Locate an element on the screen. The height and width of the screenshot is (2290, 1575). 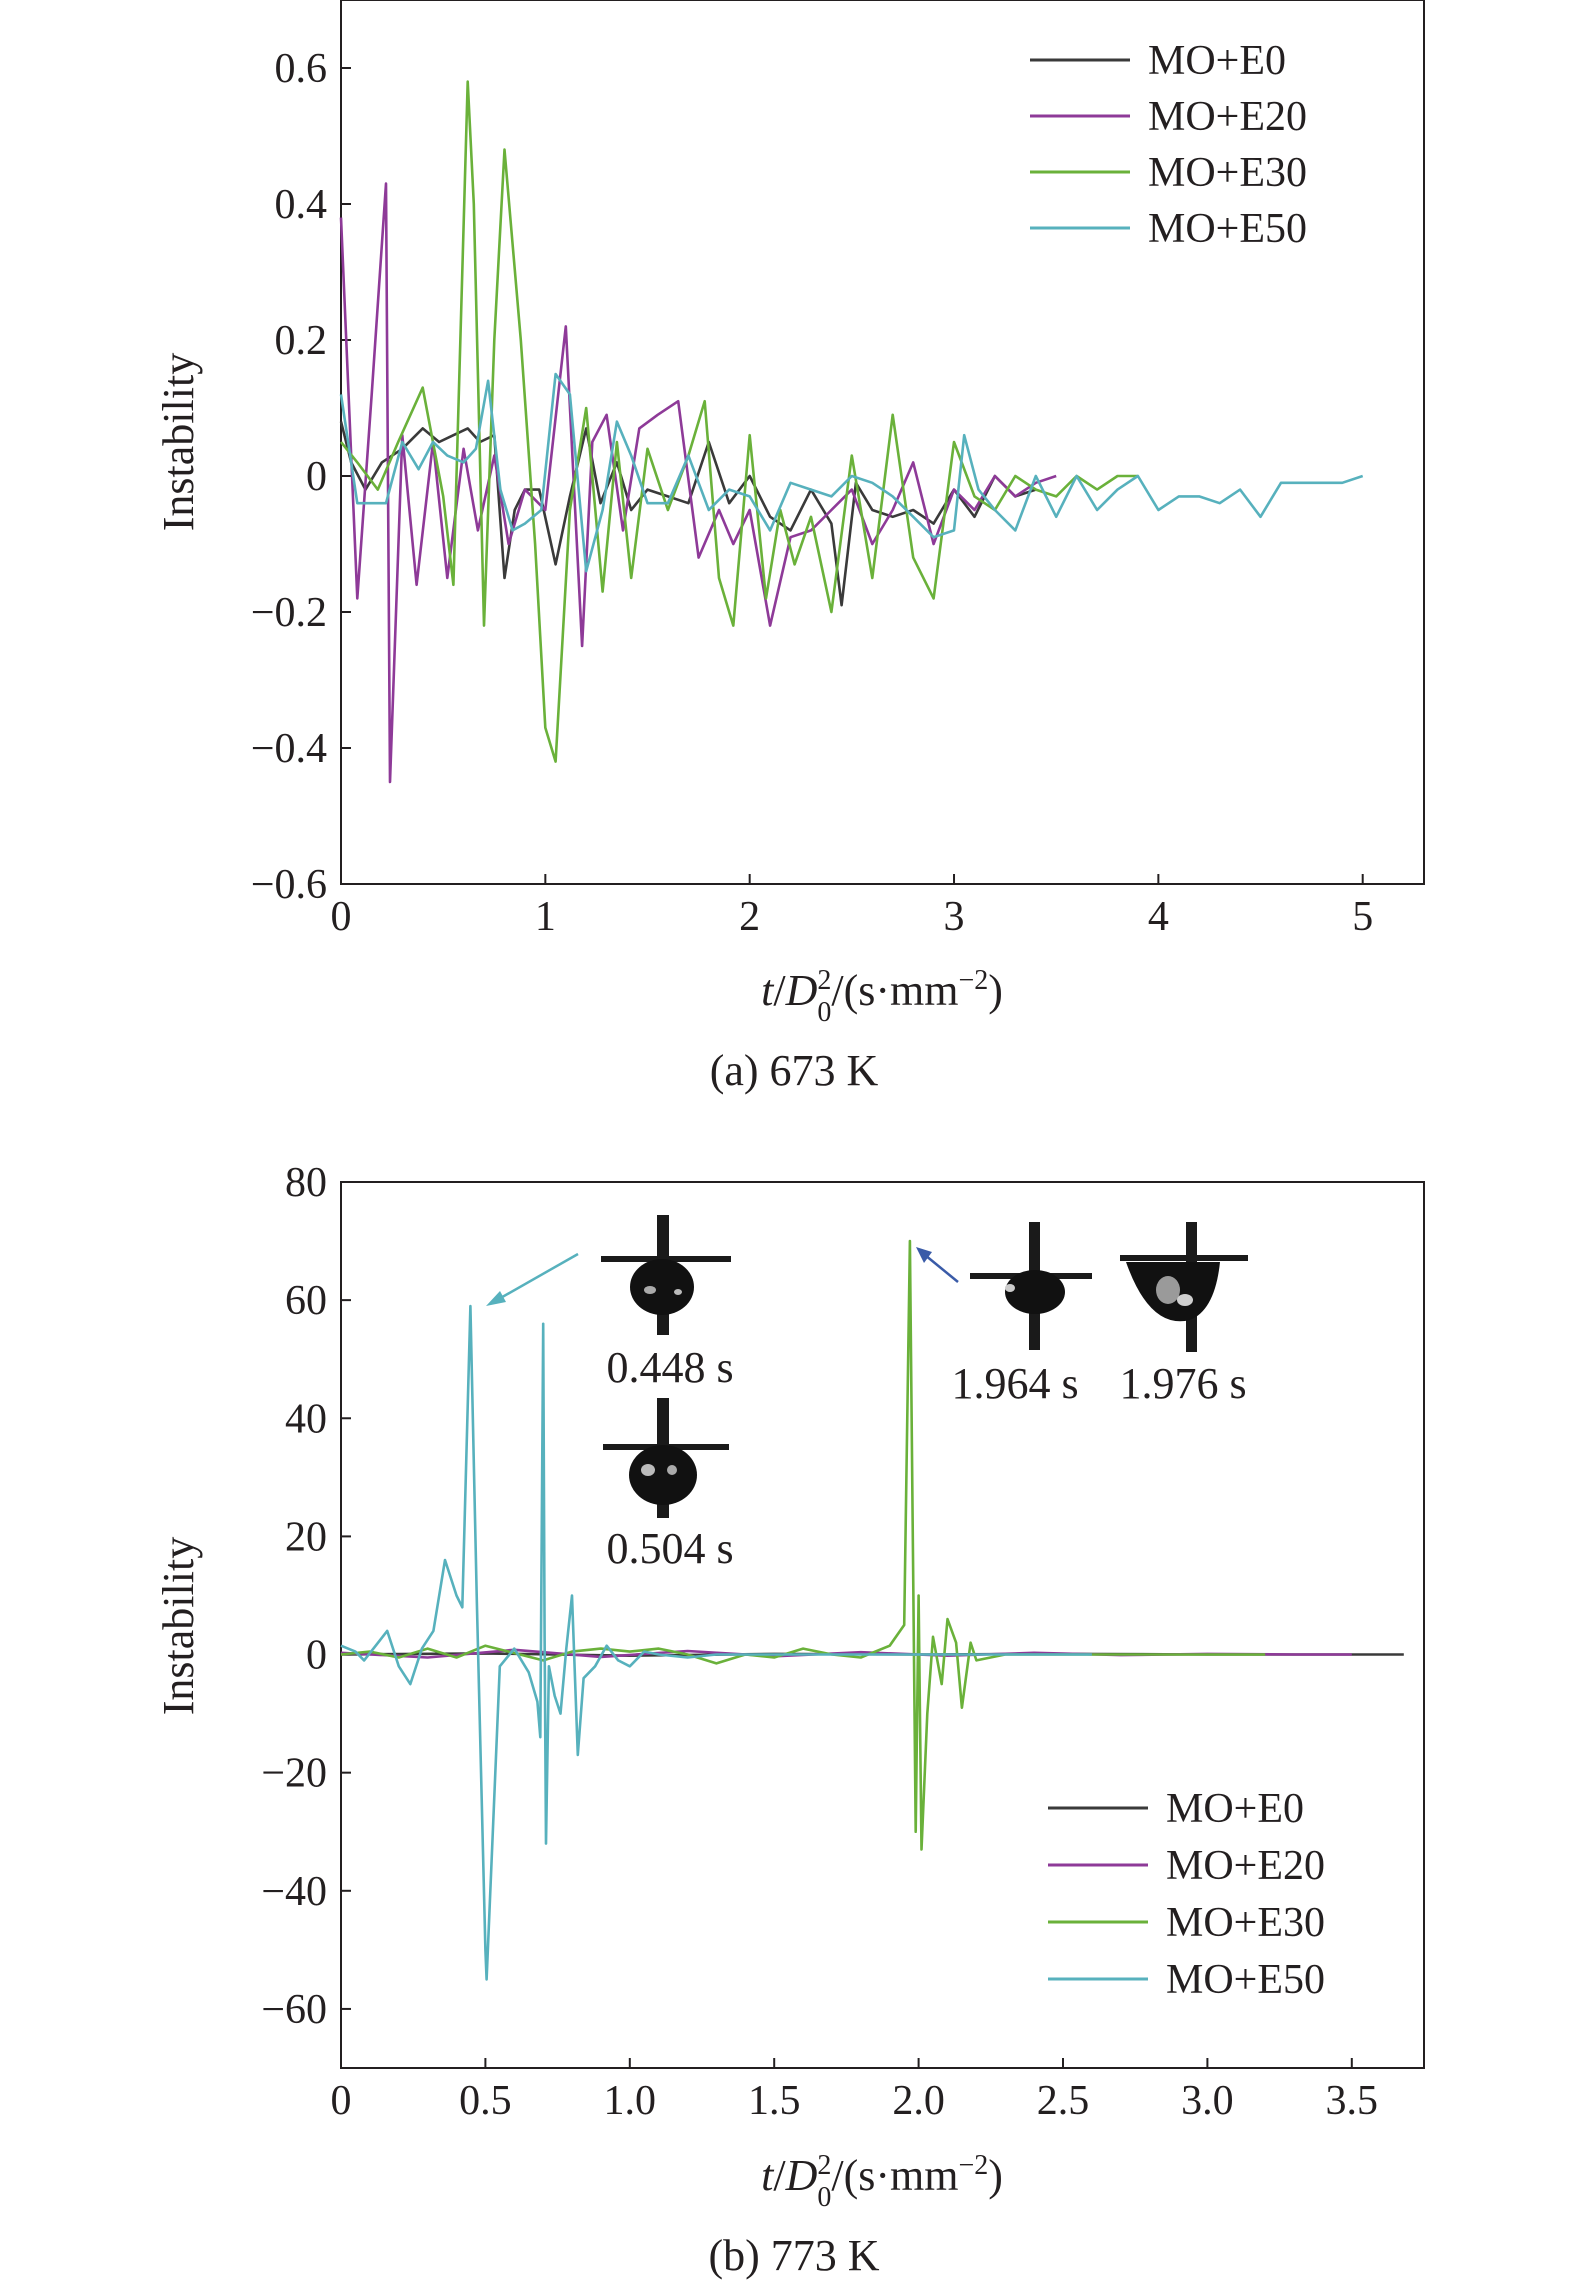
b-xtick-label: 1.0 is located at coordinates (630, 2101).